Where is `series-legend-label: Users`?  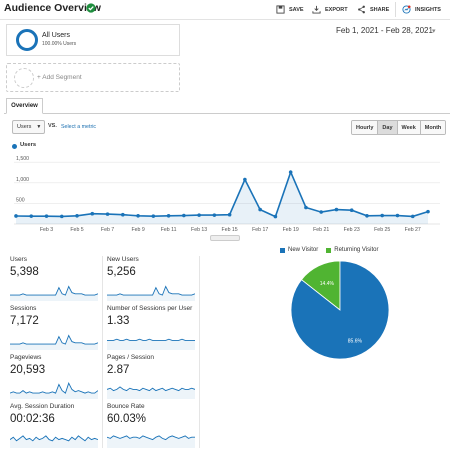 series-legend-label: Users is located at coordinates (28, 145).